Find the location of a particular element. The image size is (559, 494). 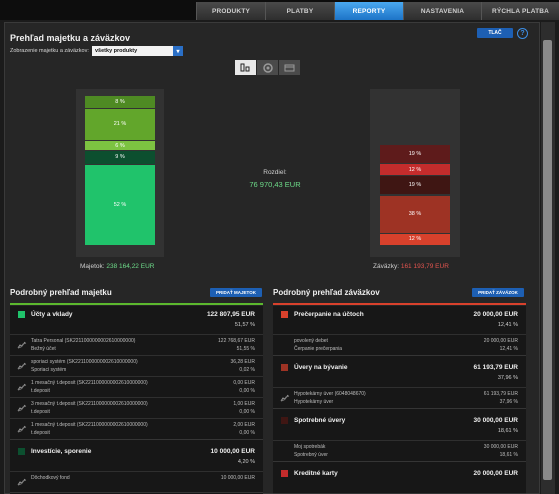

card-icon is located at coordinates (289, 67).